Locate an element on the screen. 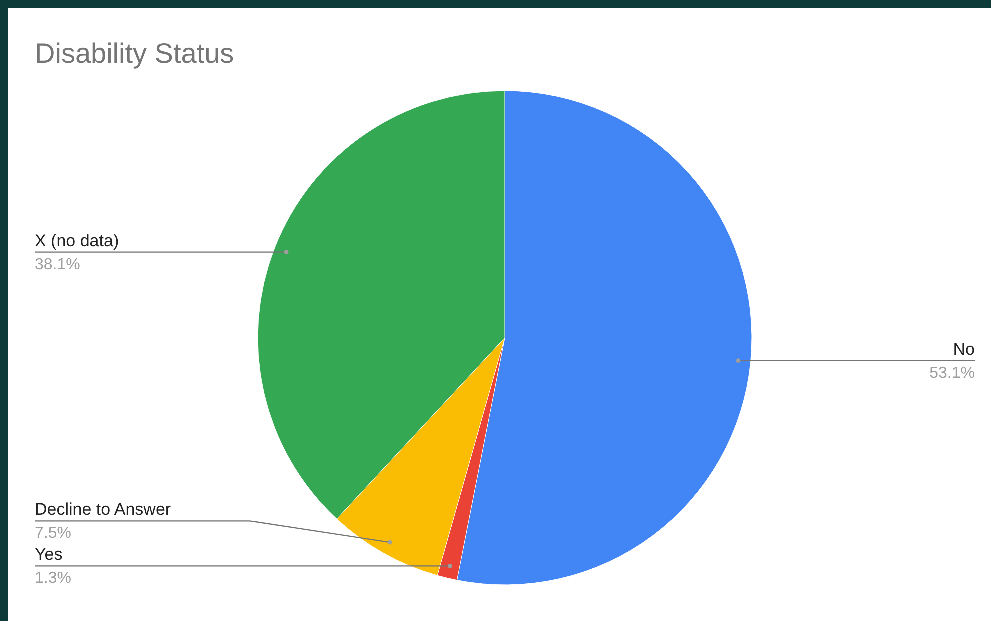 This screenshot has height=621, width=991. data-label: 38.1% is located at coordinates (57, 265).